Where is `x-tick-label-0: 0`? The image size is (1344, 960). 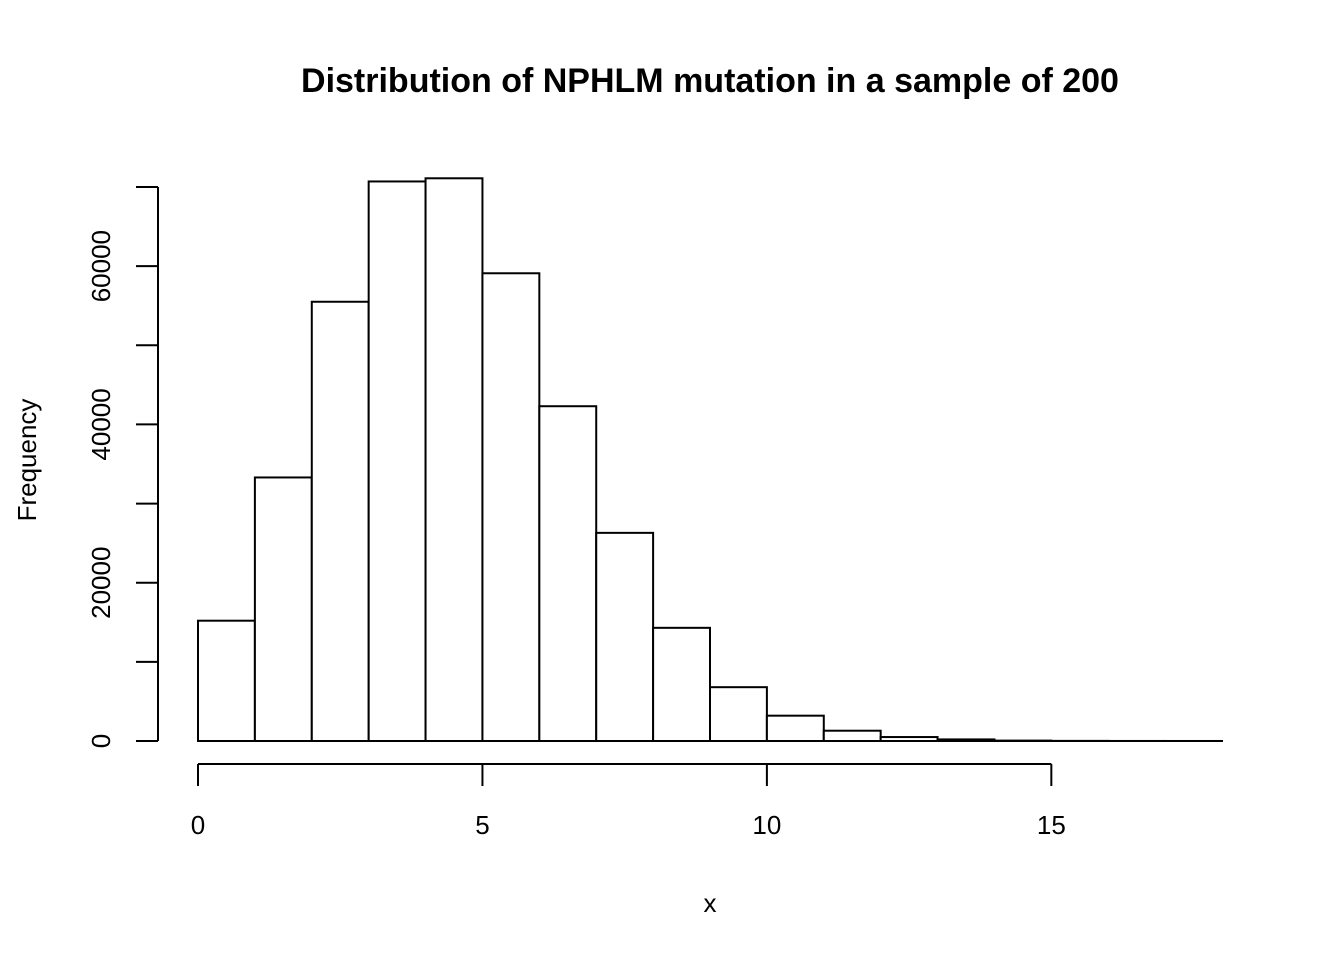
x-tick-label-0: 0 is located at coordinates (198, 825).